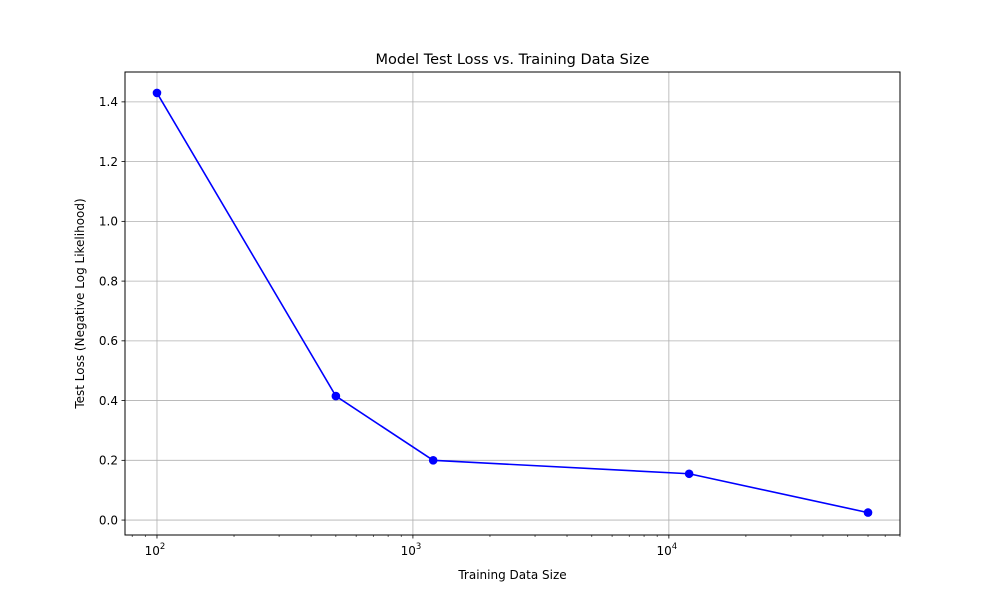  Describe the element at coordinates (162, 547) in the screenshot. I see `x-tick-label-exponent: 2` at that location.